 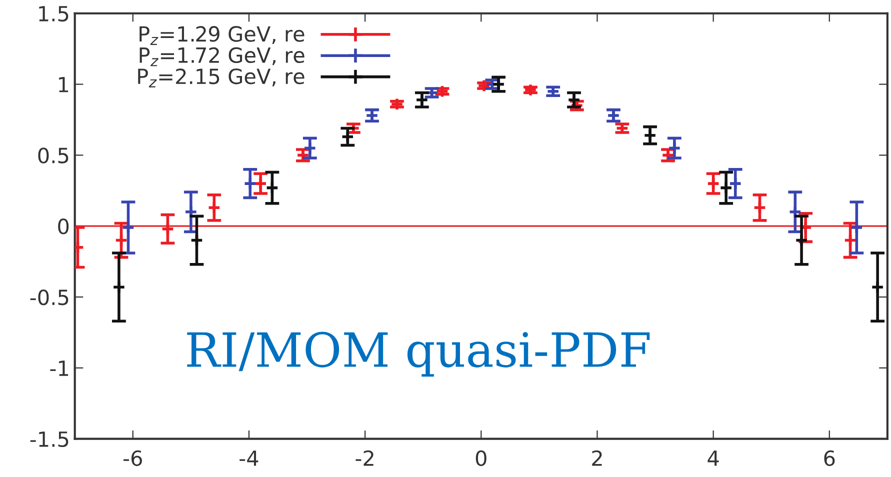 I want to click on legend-label: P$_{z}$=1.29 GeV, re, so click(x=222, y=35).